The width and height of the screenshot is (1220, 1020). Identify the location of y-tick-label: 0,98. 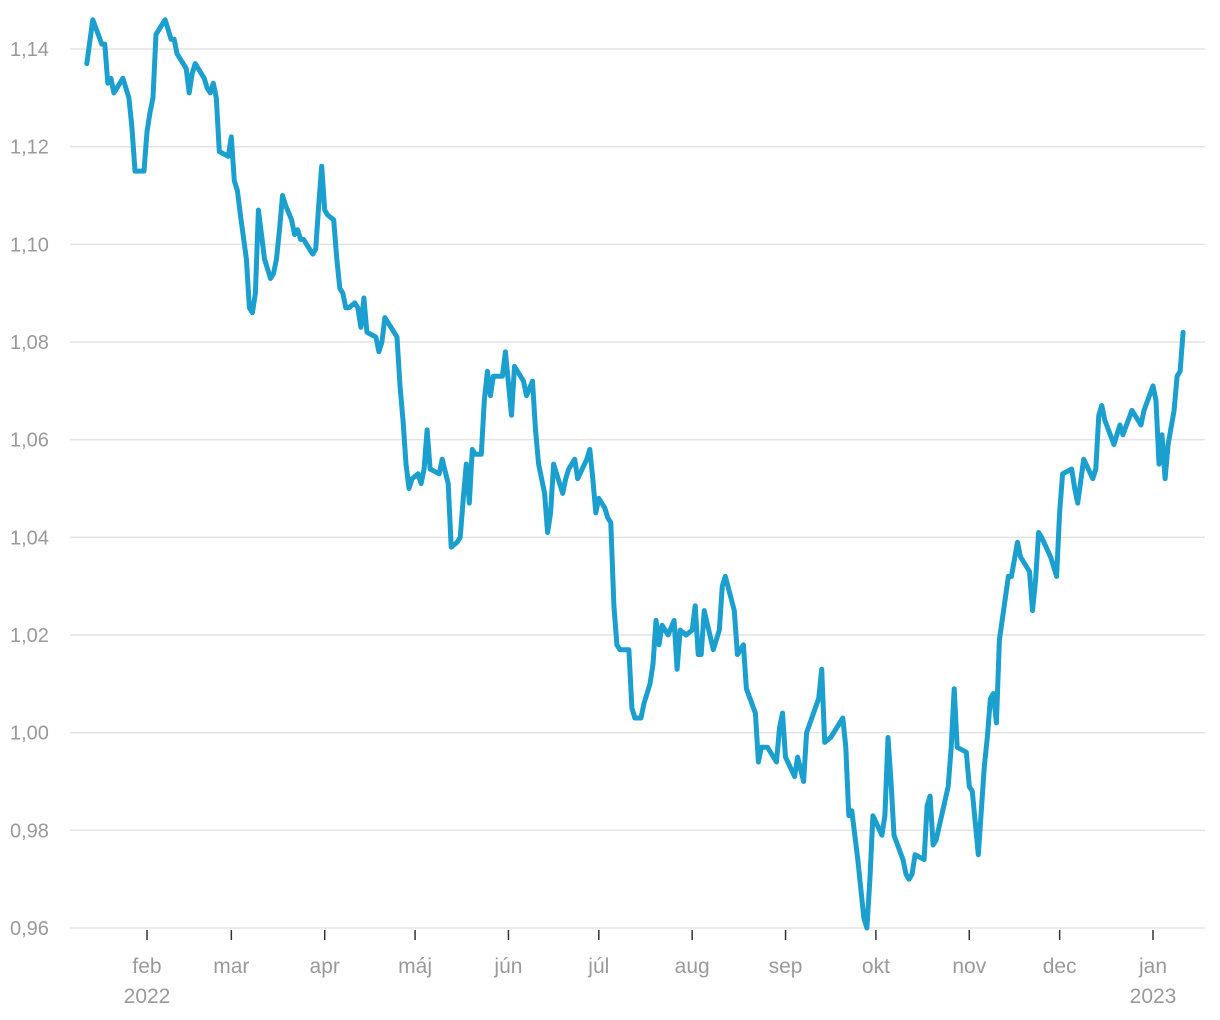
(29, 831).